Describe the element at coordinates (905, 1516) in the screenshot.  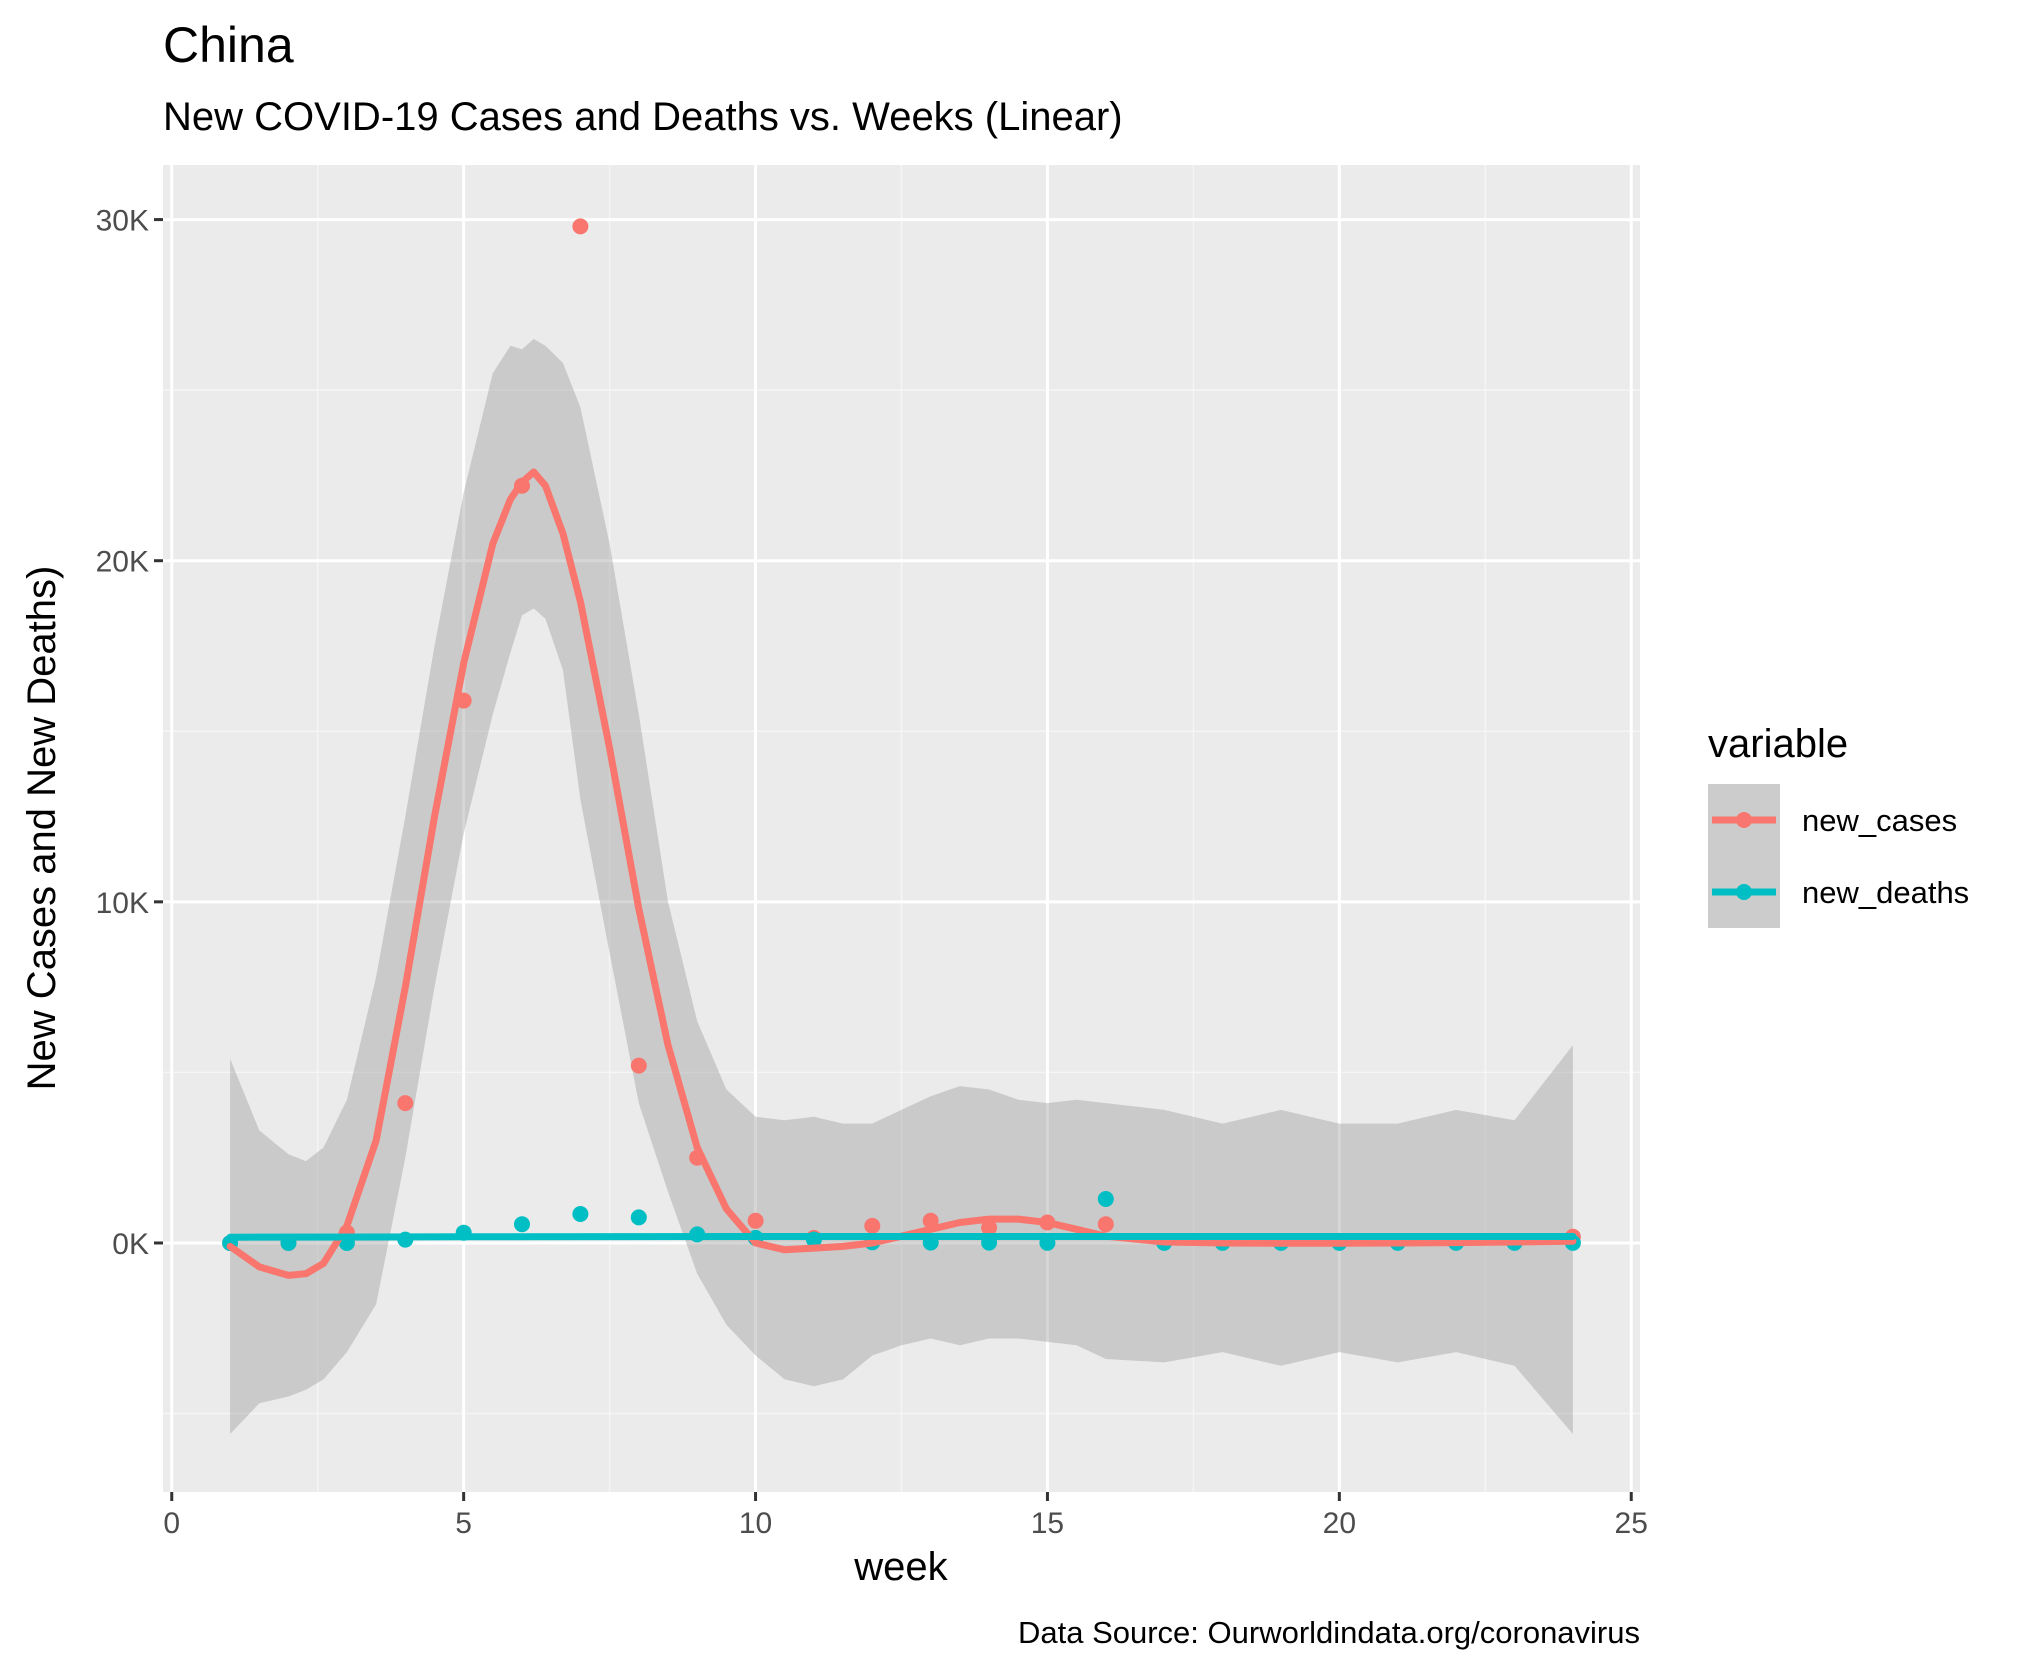
I see `x-axis: 0 5 10 15 20 25` at that location.